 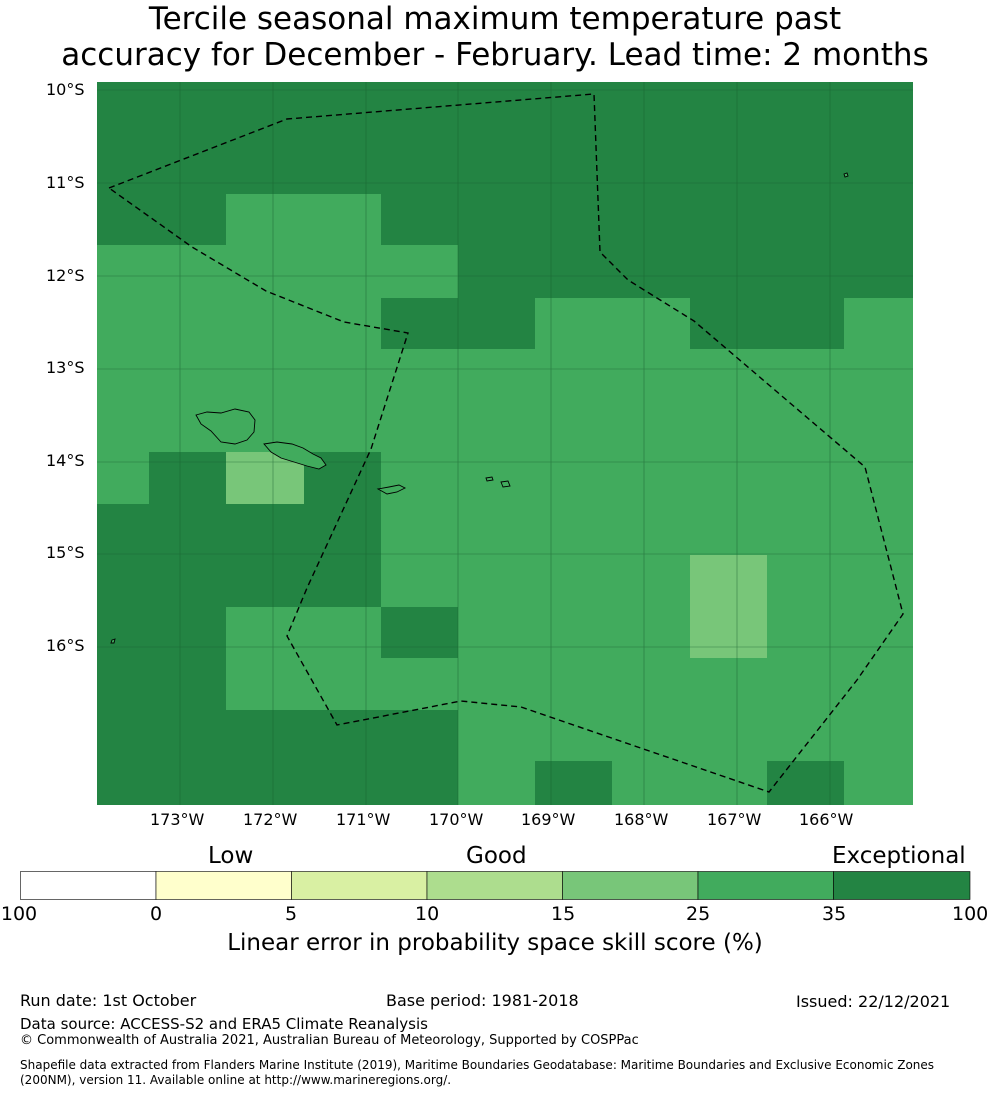 I want to click on lon-label: 168°W, so click(x=641, y=819).